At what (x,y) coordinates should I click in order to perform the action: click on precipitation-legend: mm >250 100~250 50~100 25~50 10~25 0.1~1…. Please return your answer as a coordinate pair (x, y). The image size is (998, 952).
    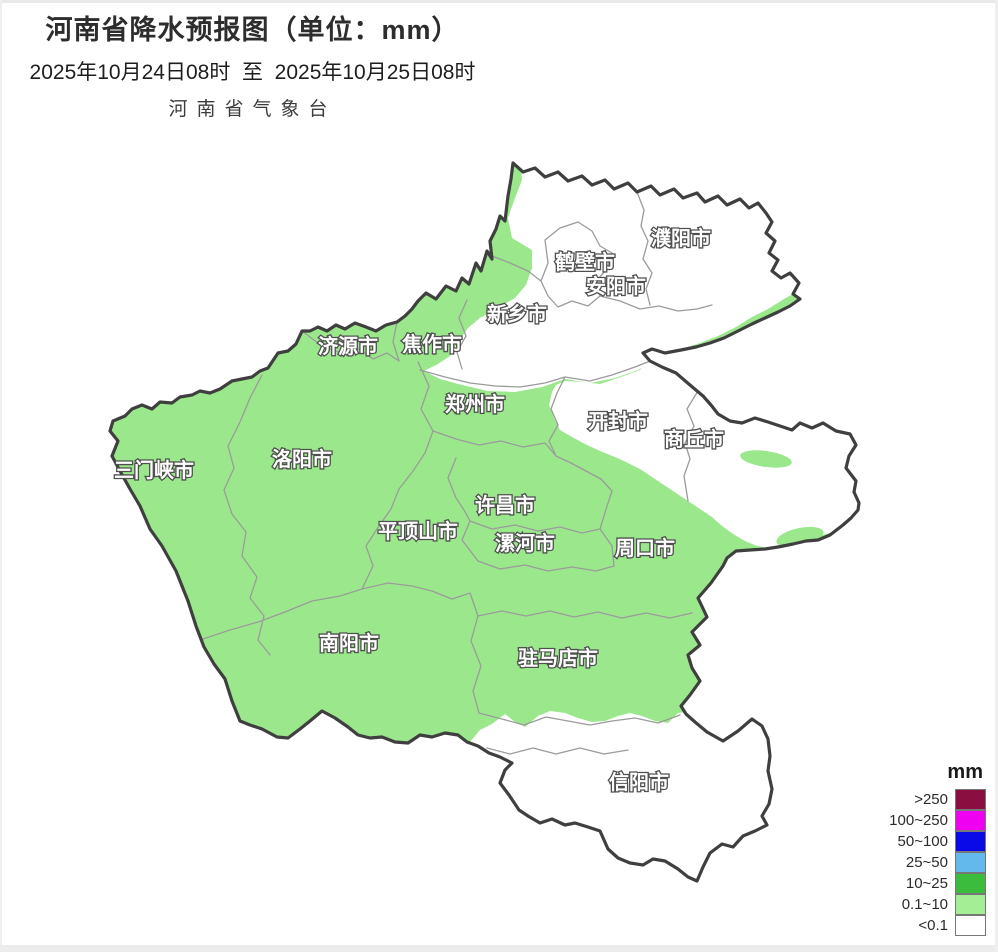
    Looking at the image, I should click on (937, 848).